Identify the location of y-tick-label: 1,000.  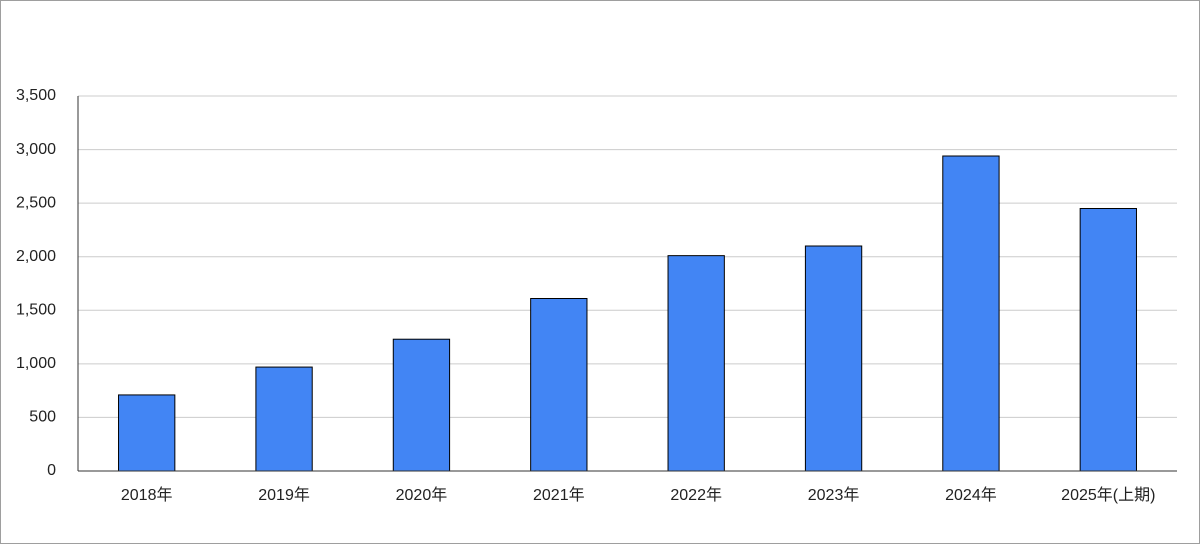
(36, 363).